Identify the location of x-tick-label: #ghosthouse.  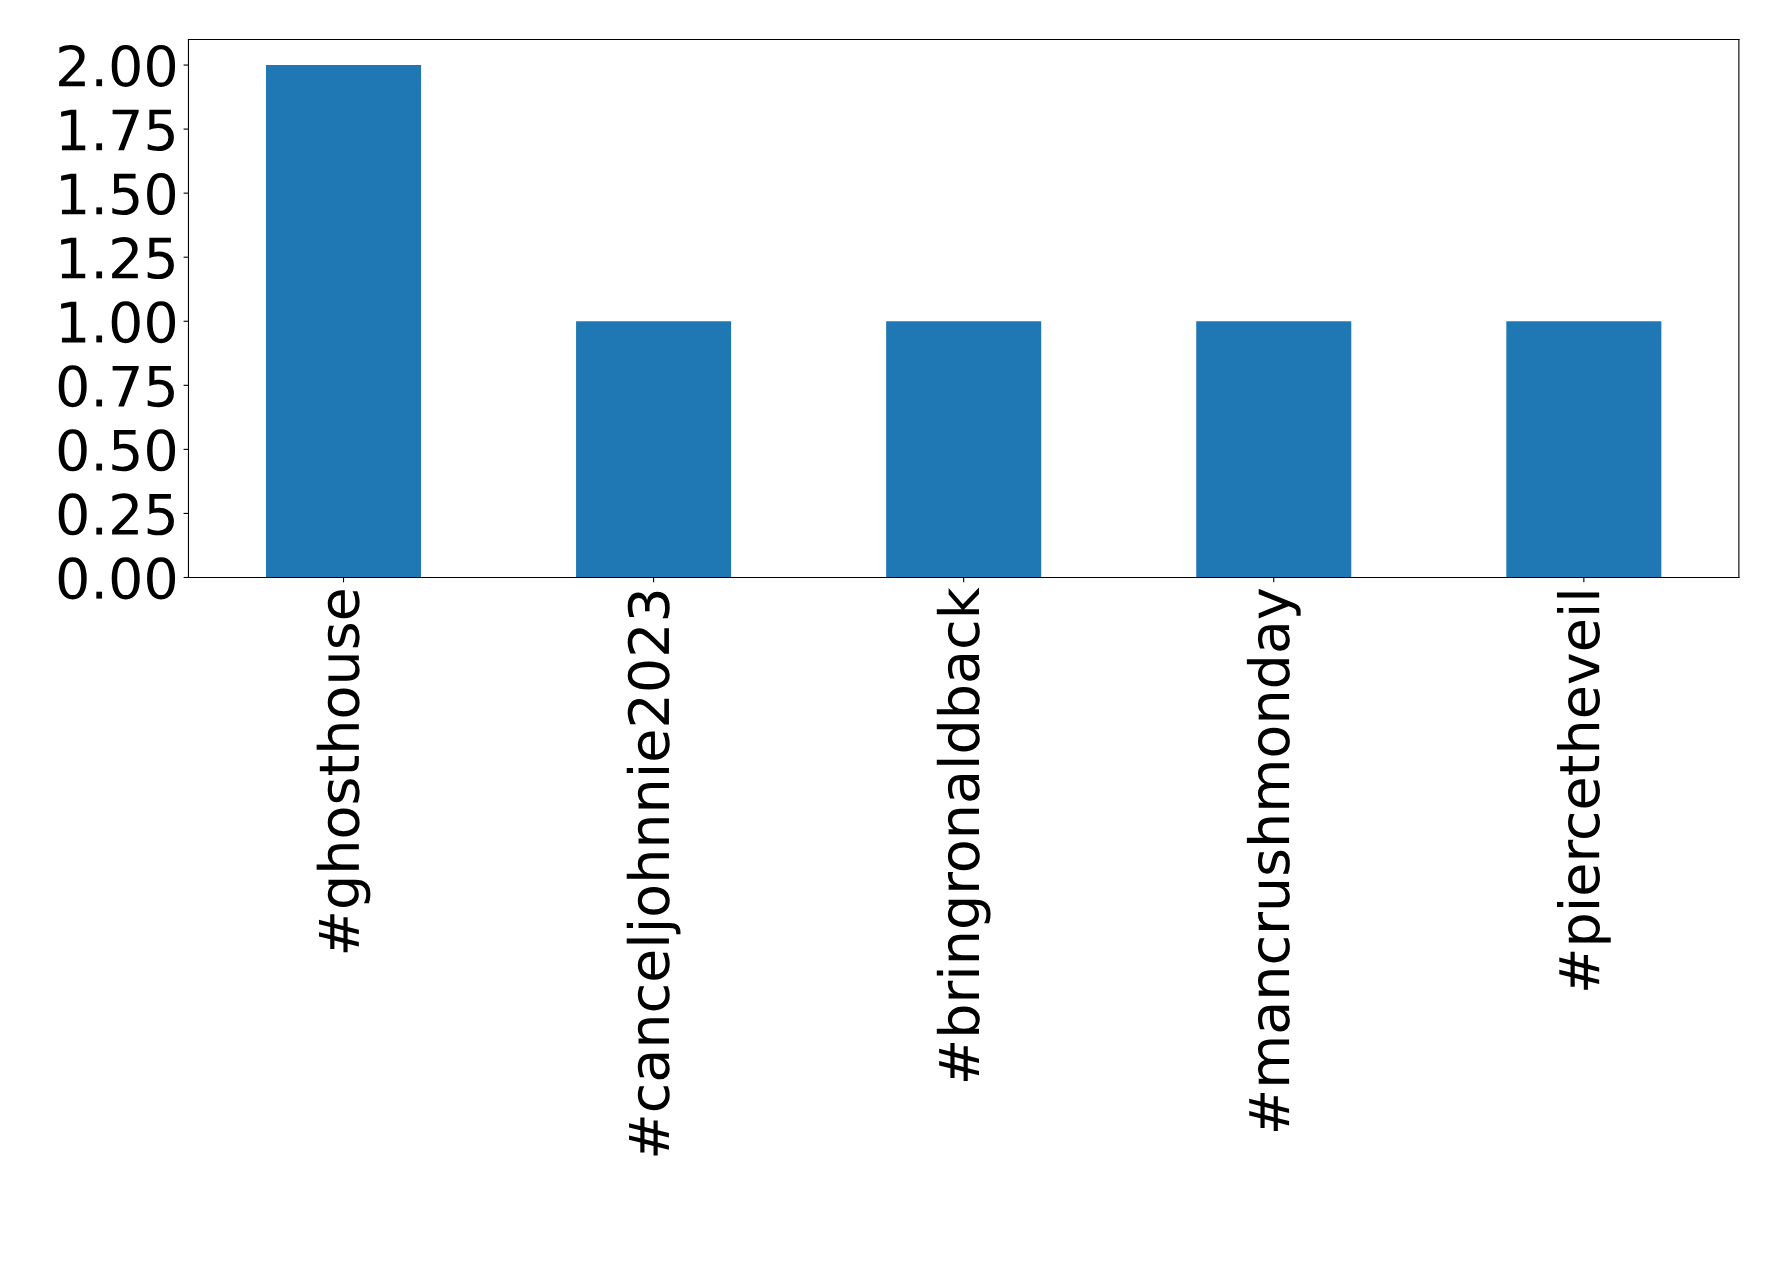
(343, 771).